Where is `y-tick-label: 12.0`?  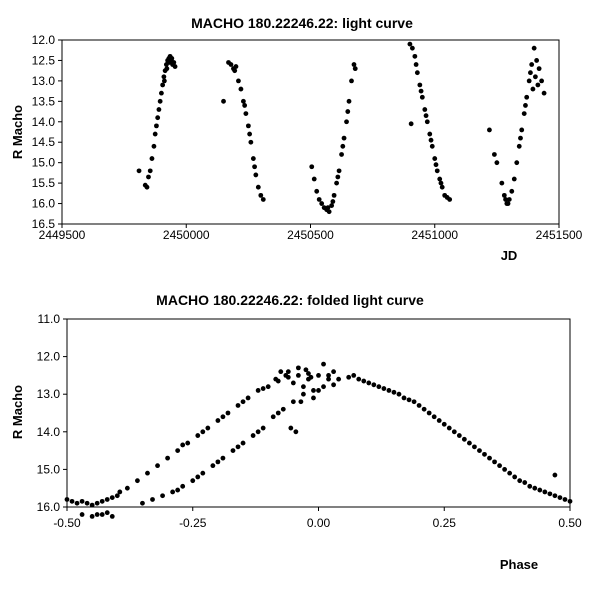
y-tick-label: 12.0 is located at coordinates (44, 40).